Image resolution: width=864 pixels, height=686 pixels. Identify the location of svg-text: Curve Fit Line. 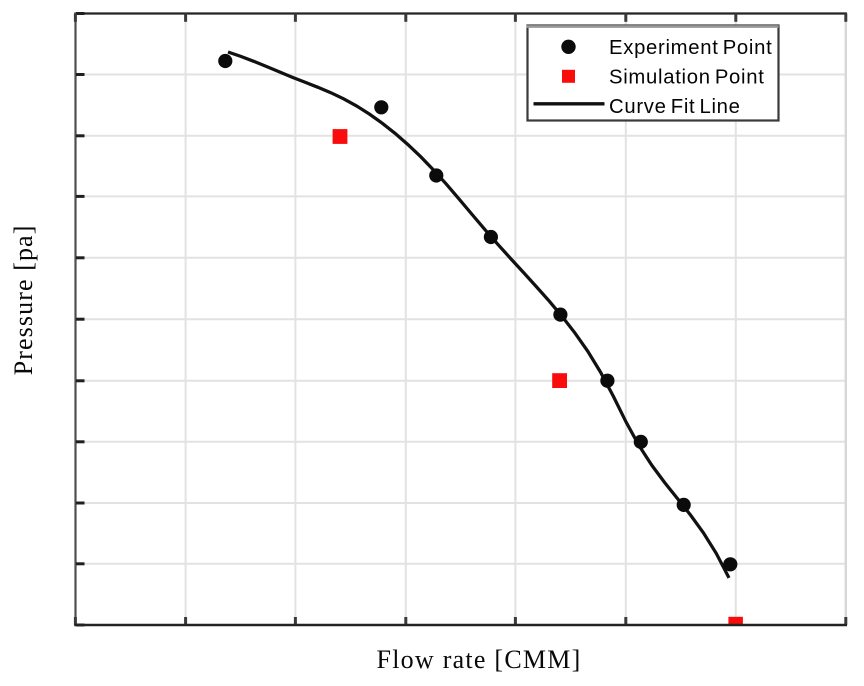
(675, 107).